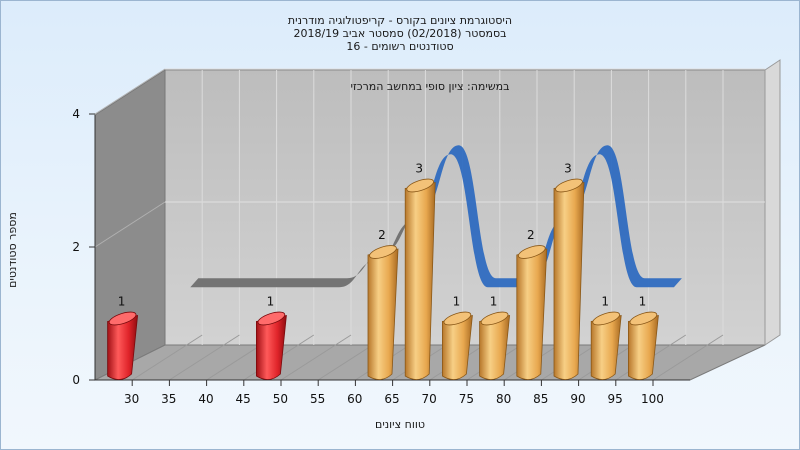 This screenshot has width=800, height=450. I want to click on x-tick-label: 95, so click(615, 399).